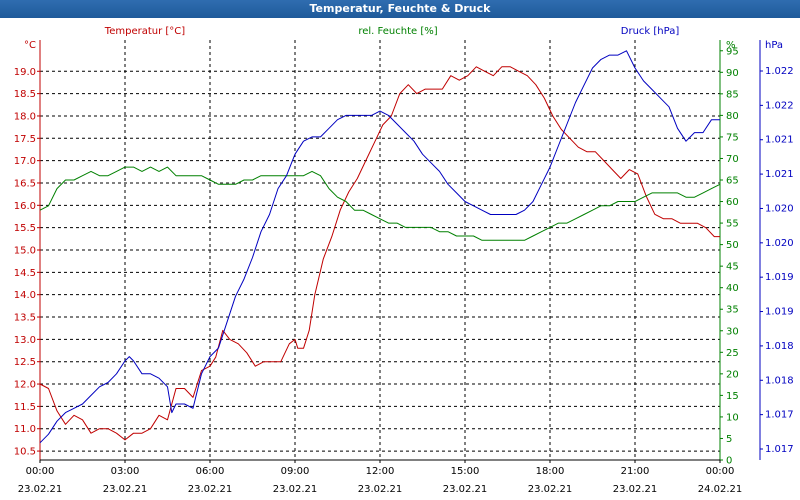 Image resolution: width=800 pixels, height=500 pixels. Describe the element at coordinates (25, 340) in the screenshot. I see `temperature-tick-label: 13.0` at that location.